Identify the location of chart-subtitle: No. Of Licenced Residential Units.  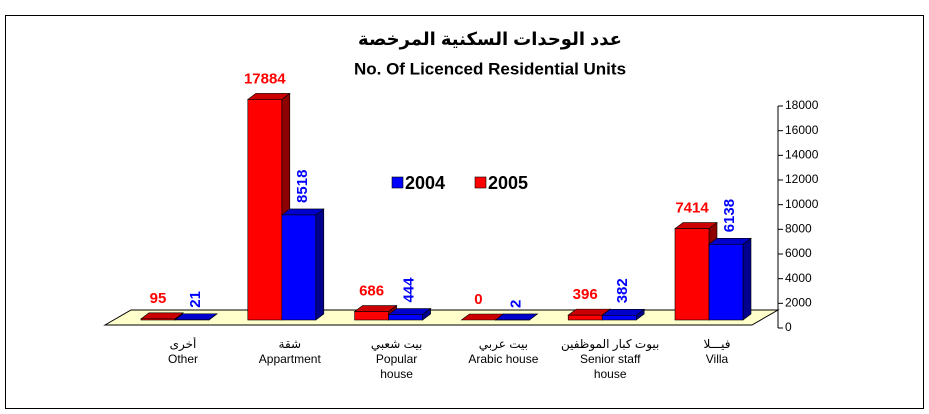
(490, 68).